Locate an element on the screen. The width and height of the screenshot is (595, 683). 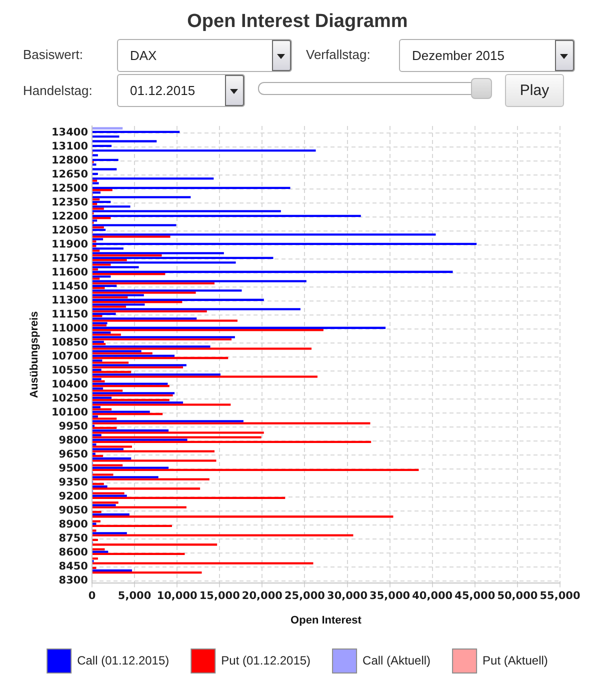
dropdown: DAX is located at coordinates (204, 55).